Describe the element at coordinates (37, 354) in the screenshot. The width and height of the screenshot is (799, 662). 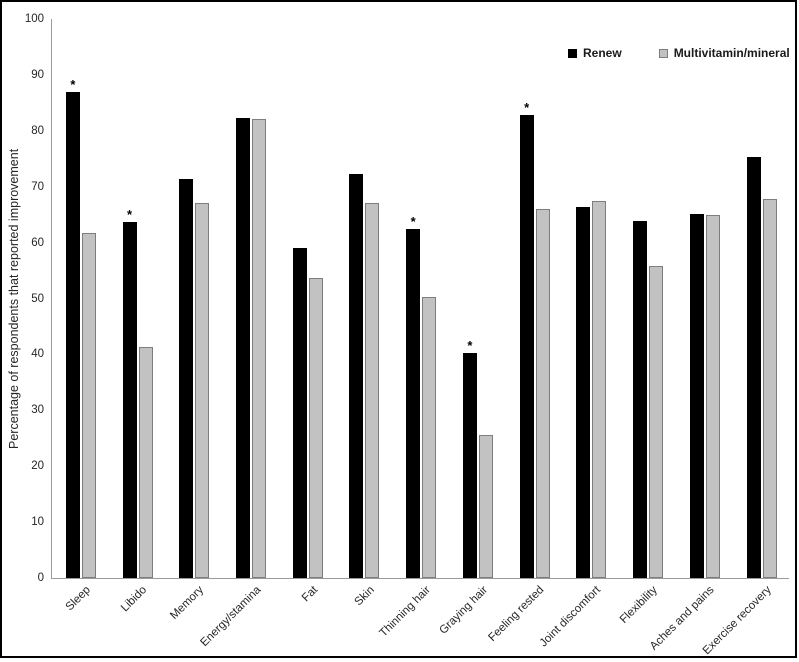
I see `y-tick-label-40: 40` at that location.